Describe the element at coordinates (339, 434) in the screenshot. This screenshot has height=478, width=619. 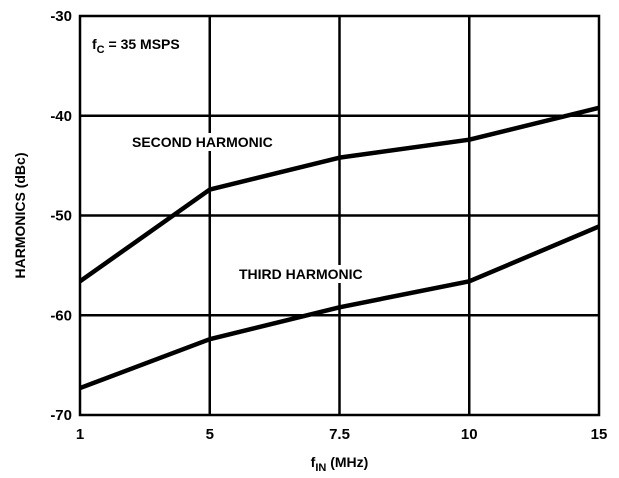
I see `x-tick-label: 7.5` at that location.